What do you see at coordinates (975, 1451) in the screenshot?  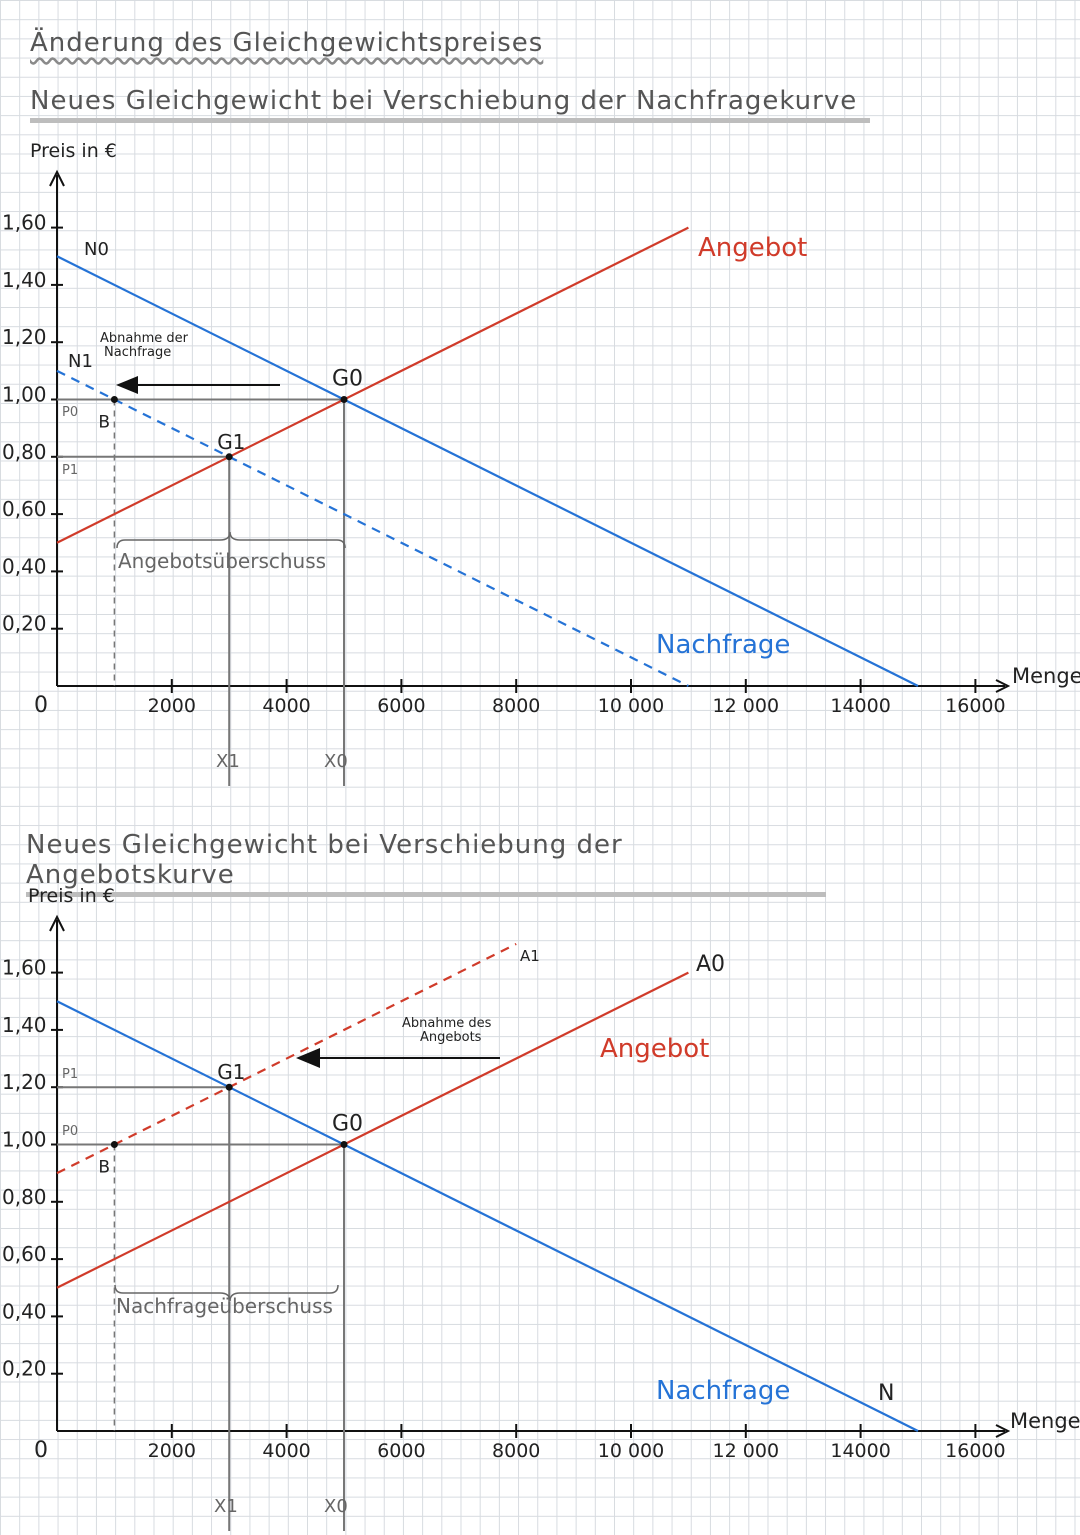 I see `chart2-x-tick-label: 16000` at bounding box center [975, 1451].